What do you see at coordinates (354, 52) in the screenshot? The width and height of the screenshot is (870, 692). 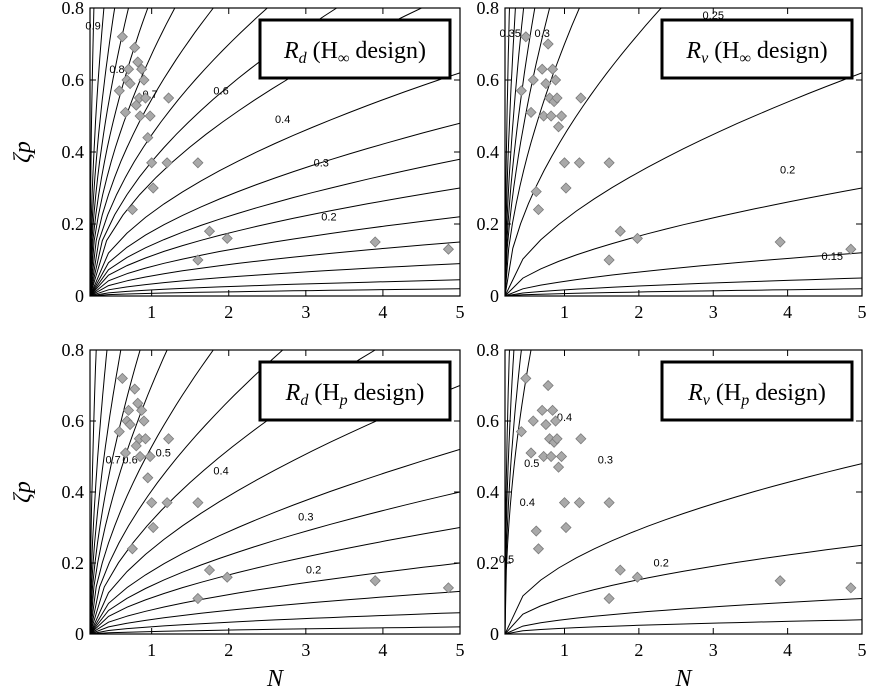 I see `annotation-label: Rd (H∞ design)` at bounding box center [354, 52].